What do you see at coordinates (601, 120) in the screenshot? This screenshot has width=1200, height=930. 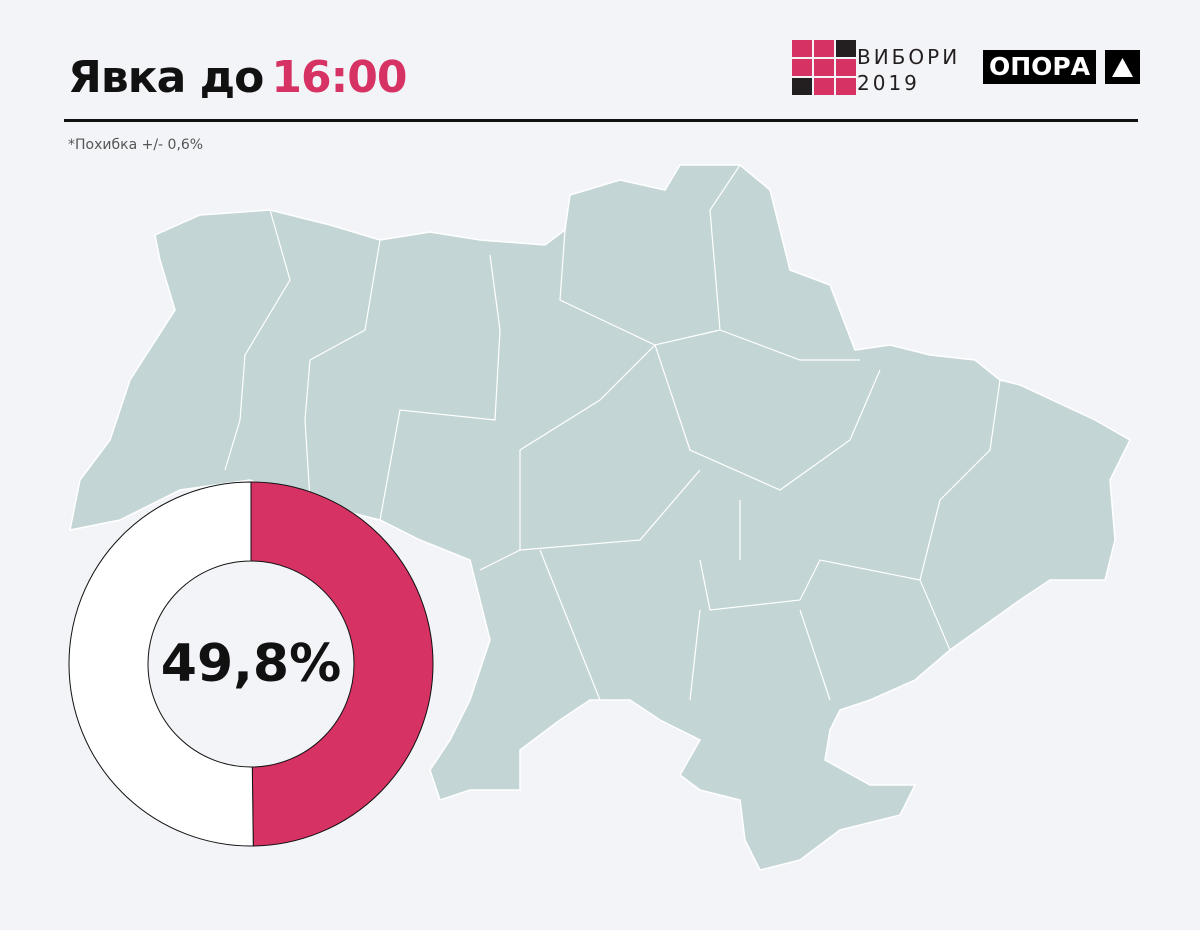 I see `divider` at bounding box center [601, 120].